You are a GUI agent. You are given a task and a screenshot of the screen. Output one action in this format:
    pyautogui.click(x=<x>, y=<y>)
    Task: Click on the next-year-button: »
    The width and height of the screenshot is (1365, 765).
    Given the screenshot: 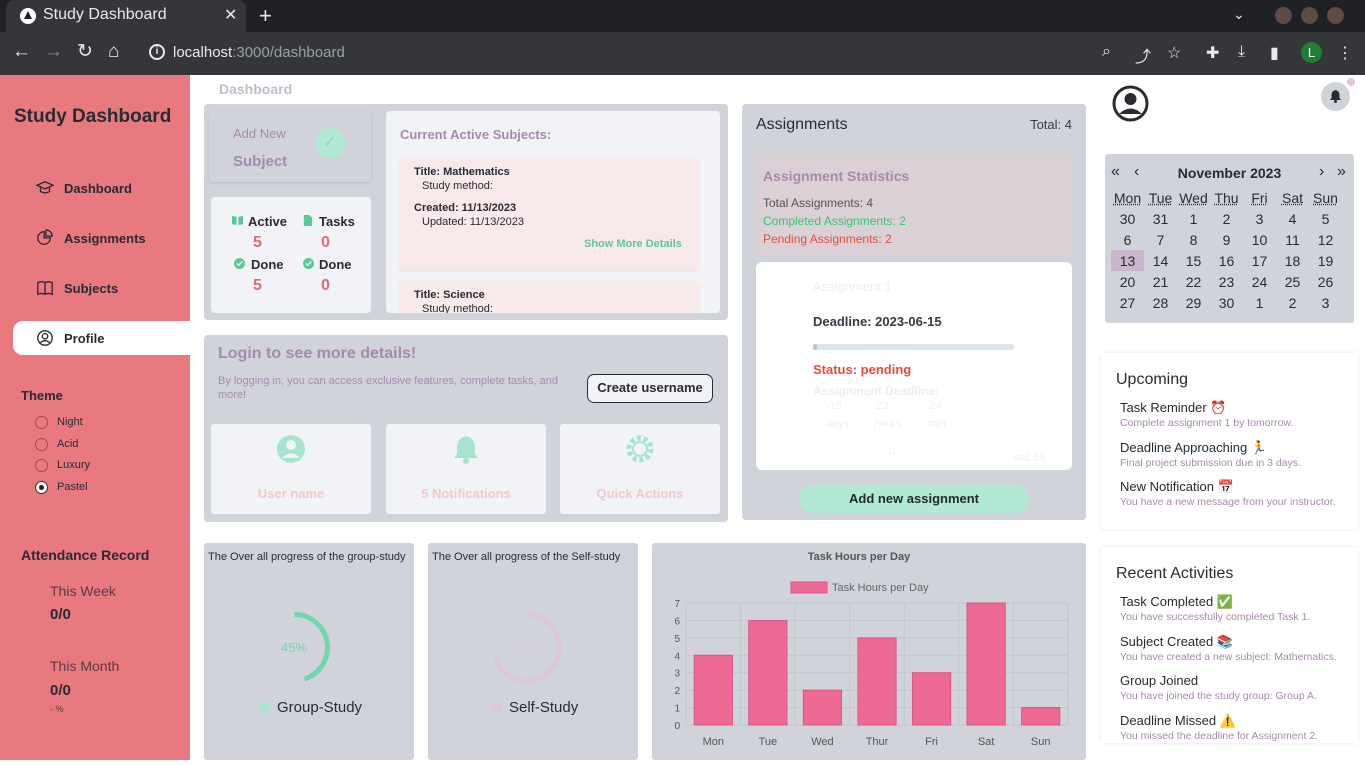 What is the action you would take?
    pyautogui.click(x=1341, y=171)
    